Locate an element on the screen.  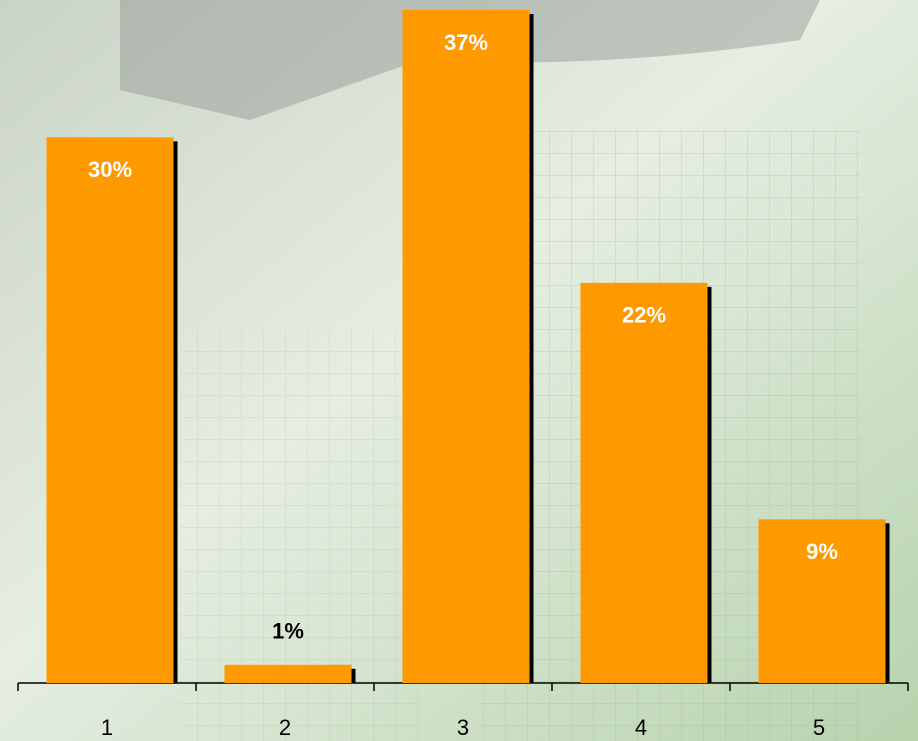
x-tick-label: 3 is located at coordinates (463, 727).